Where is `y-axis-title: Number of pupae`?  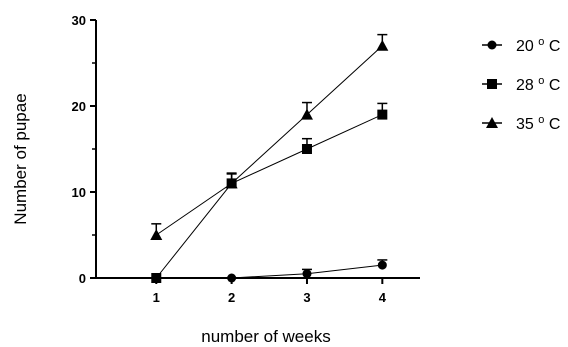 y-axis-title: Number of pupae is located at coordinates (20, 158).